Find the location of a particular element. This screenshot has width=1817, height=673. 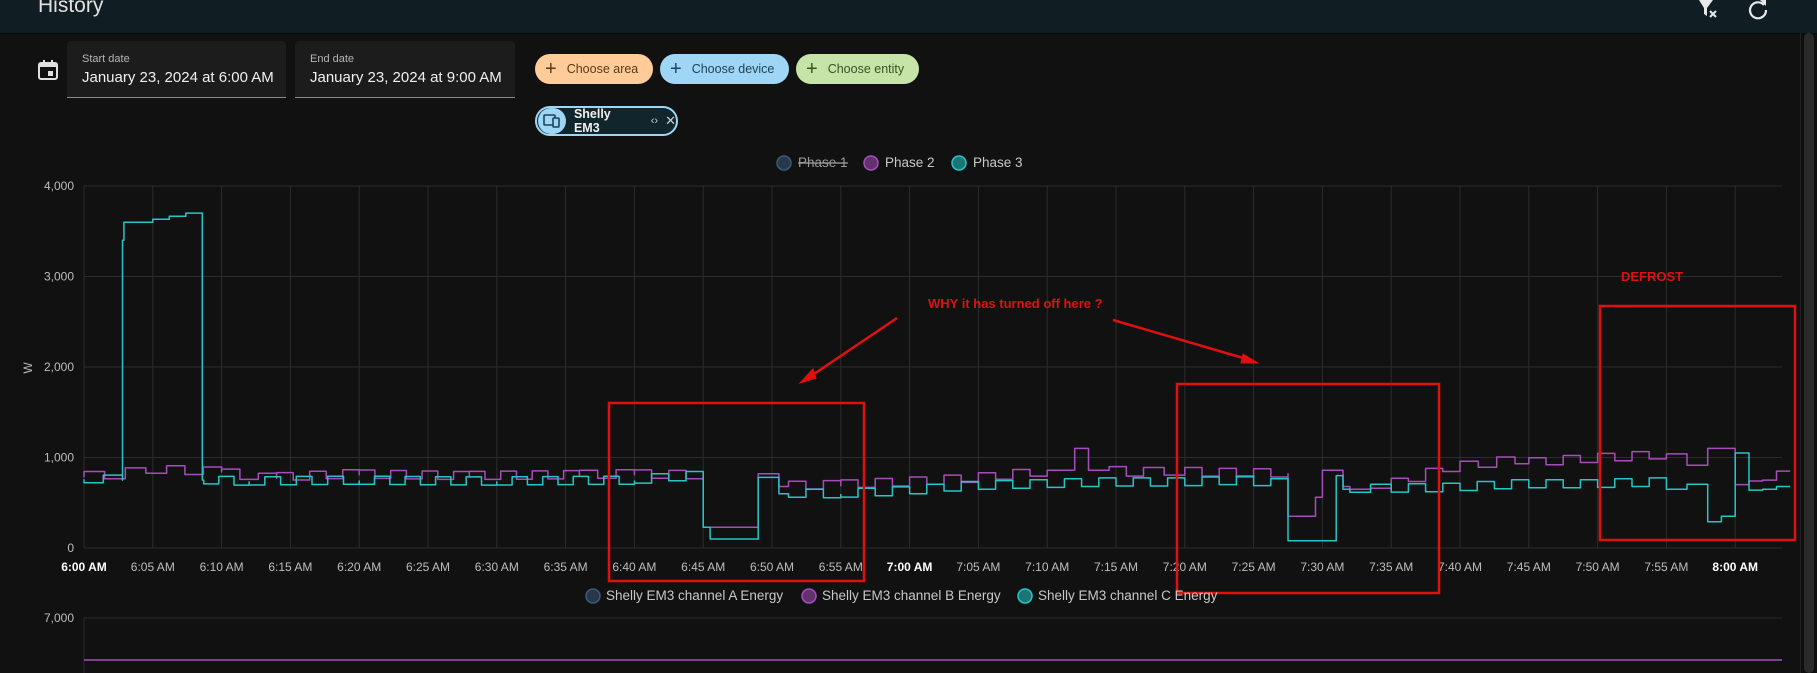

refresh-icon is located at coordinates (1758, 11).